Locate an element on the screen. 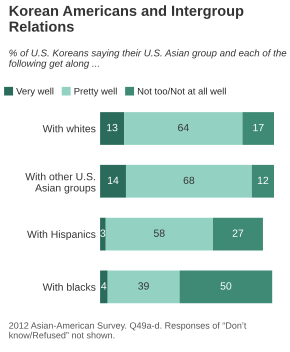  data-label: 68 is located at coordinates (189, 180).